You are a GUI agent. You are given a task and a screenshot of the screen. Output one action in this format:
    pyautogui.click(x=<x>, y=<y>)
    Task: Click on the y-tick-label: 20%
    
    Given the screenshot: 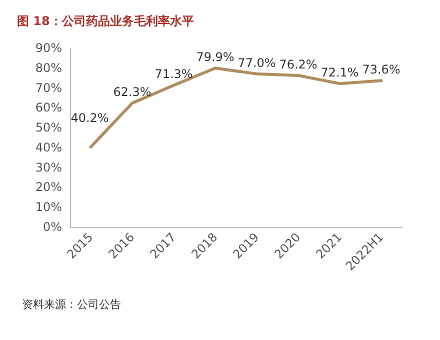 What is the action you would take?
    pyautogui.click(x=48, y=187)
    